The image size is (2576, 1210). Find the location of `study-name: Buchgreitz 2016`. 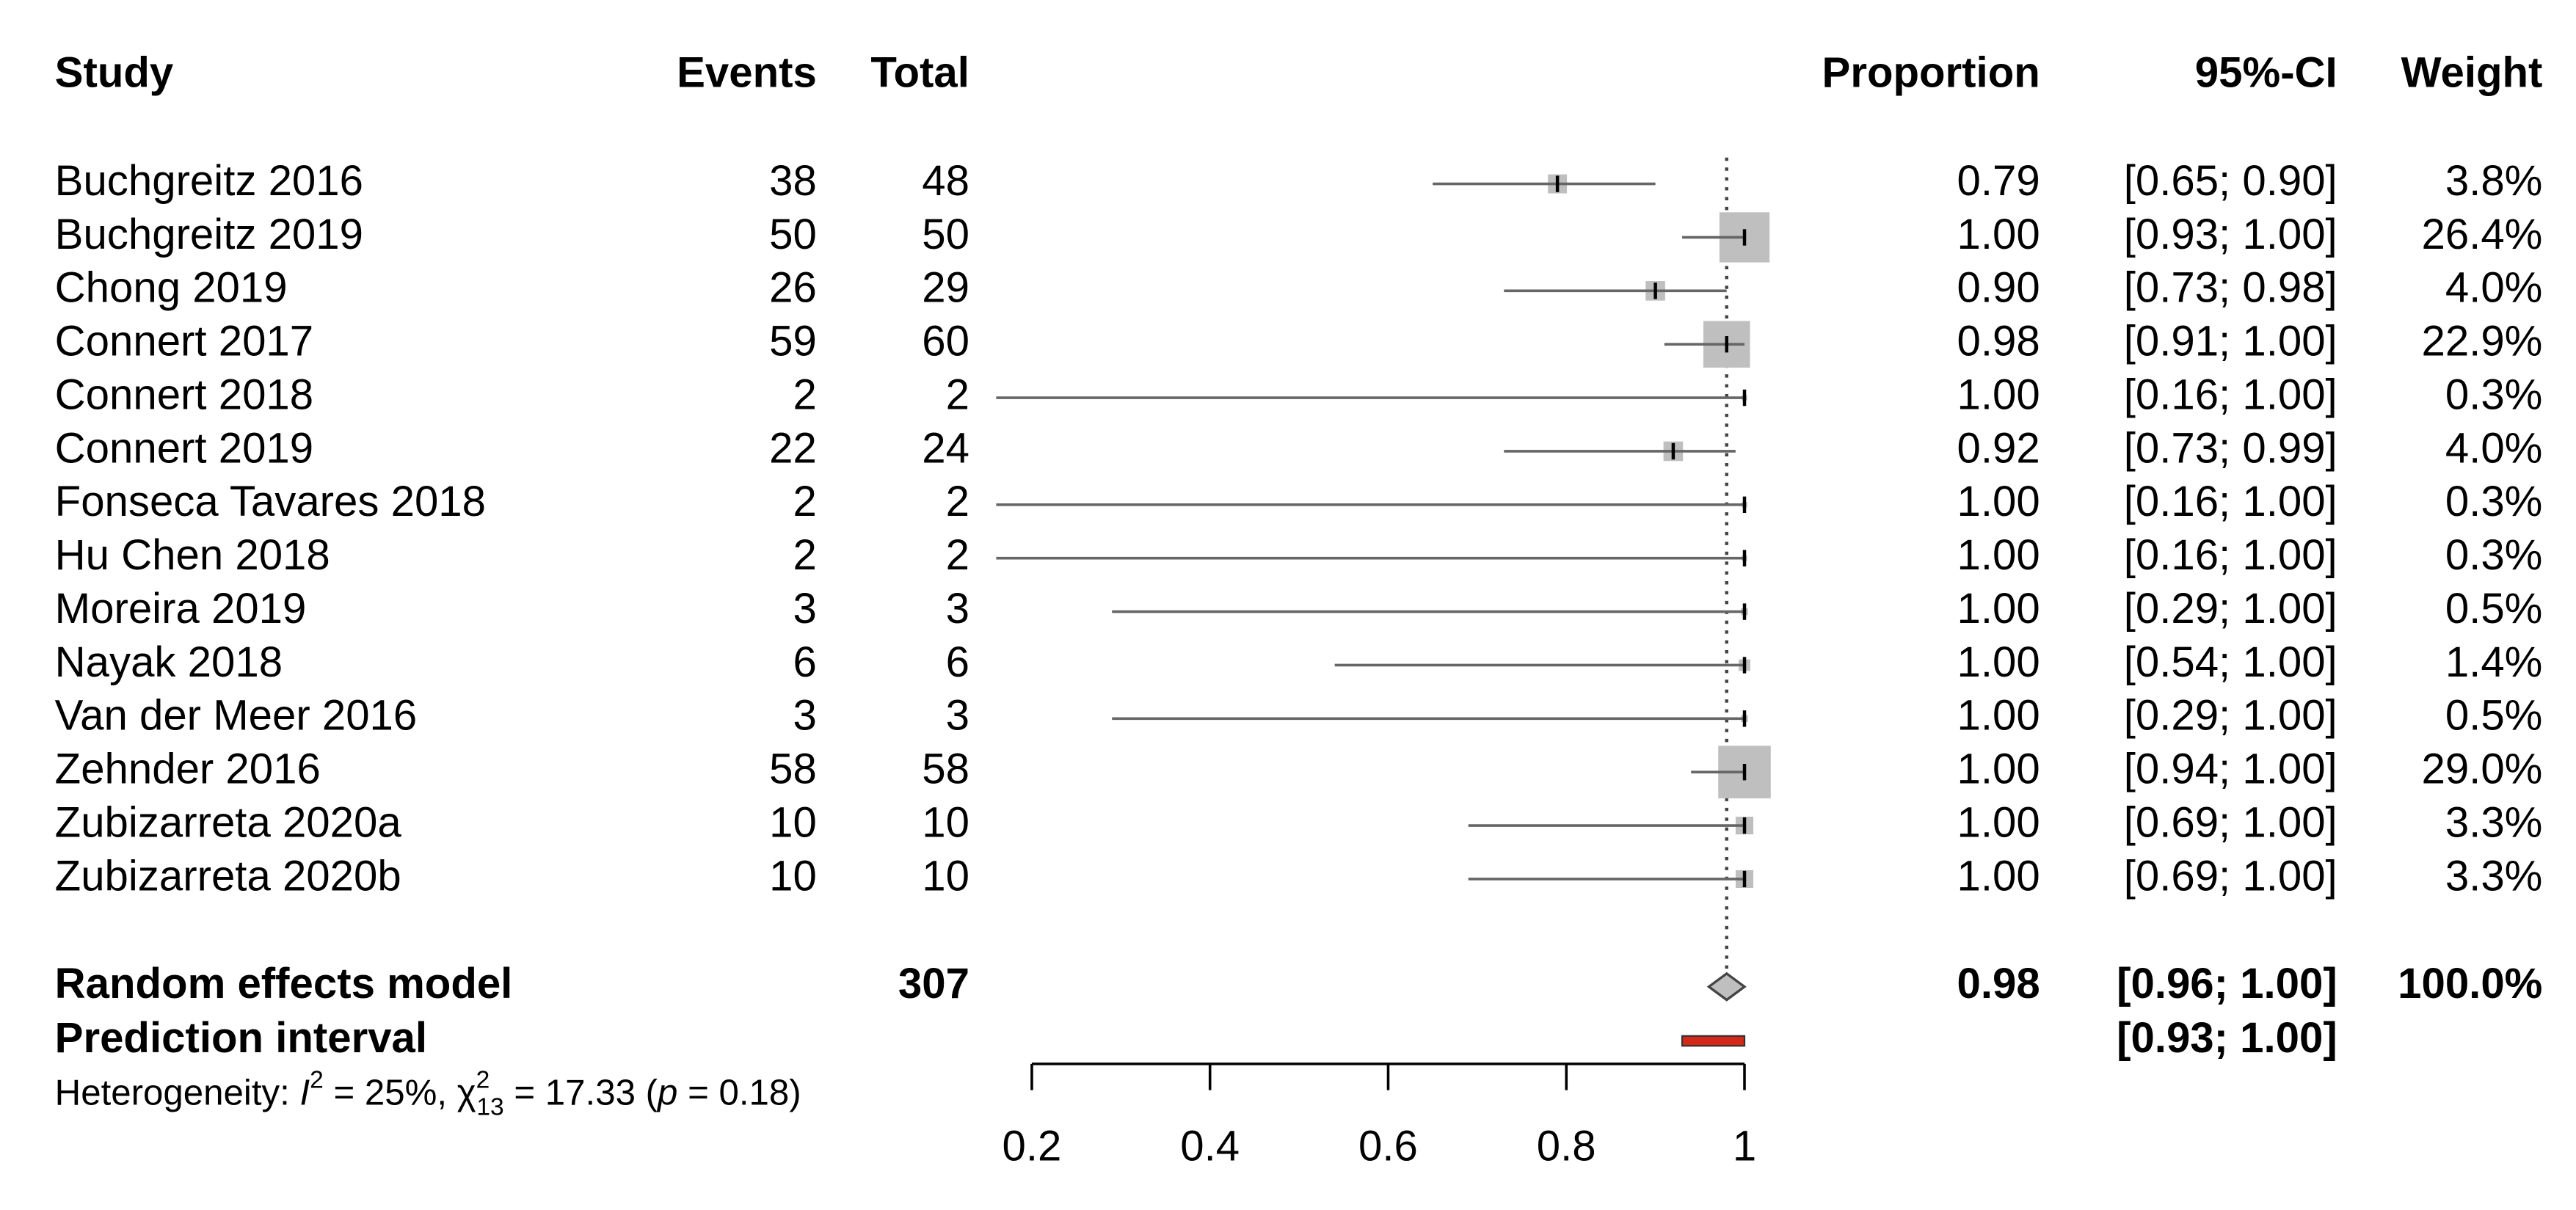

study-name: Buchgreitz 2016 is located at coordinates (209, 181).